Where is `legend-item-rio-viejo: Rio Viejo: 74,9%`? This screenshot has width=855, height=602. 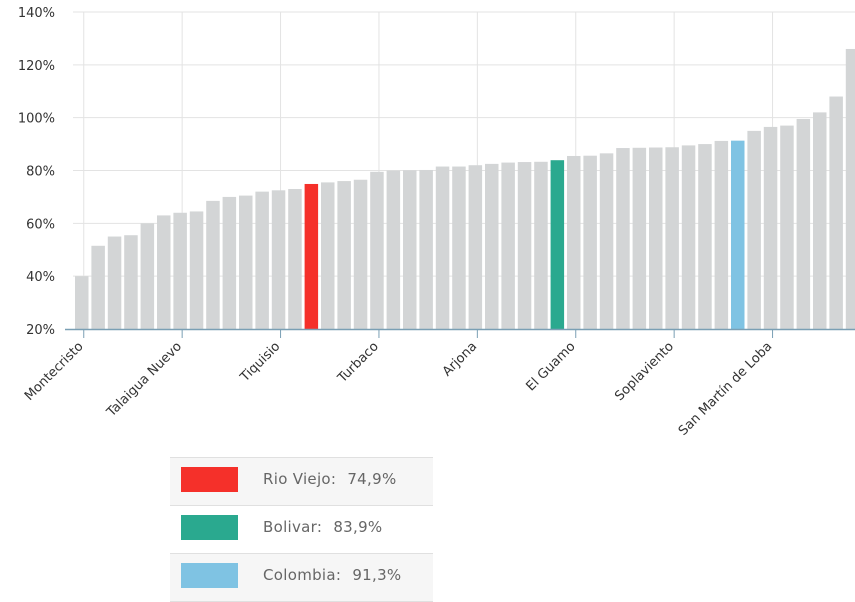 legend-item-rio-viejo: Rio Viejo: 74,9% is located at coordinates (301, 482).